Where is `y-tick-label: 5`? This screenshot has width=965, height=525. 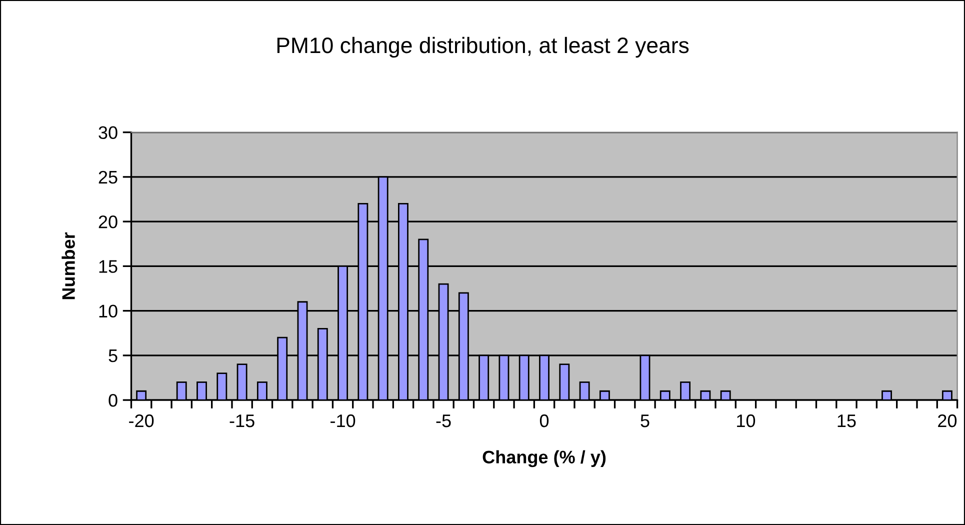 y-tick-label: 5 is located at coordinates (113, 356).